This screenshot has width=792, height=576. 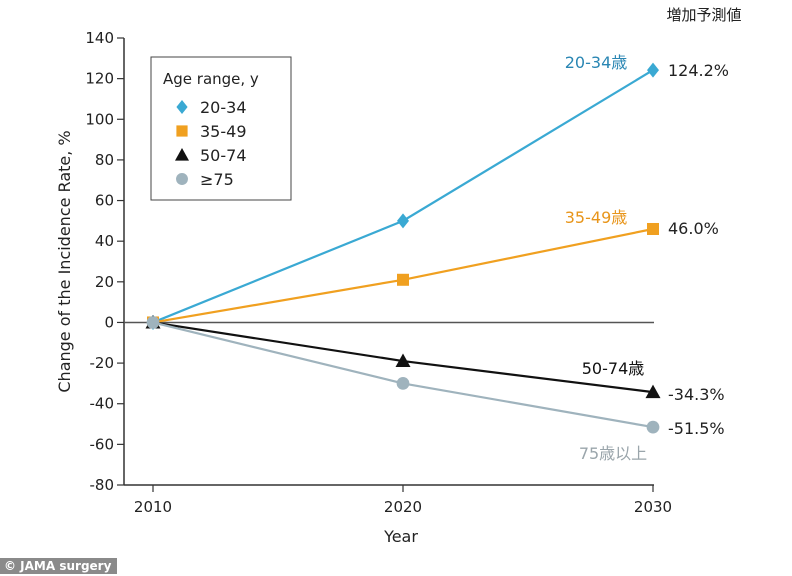 I want to click on y-axis-title: Change of the Incidence Rate, %, so click(x=64, y=261).